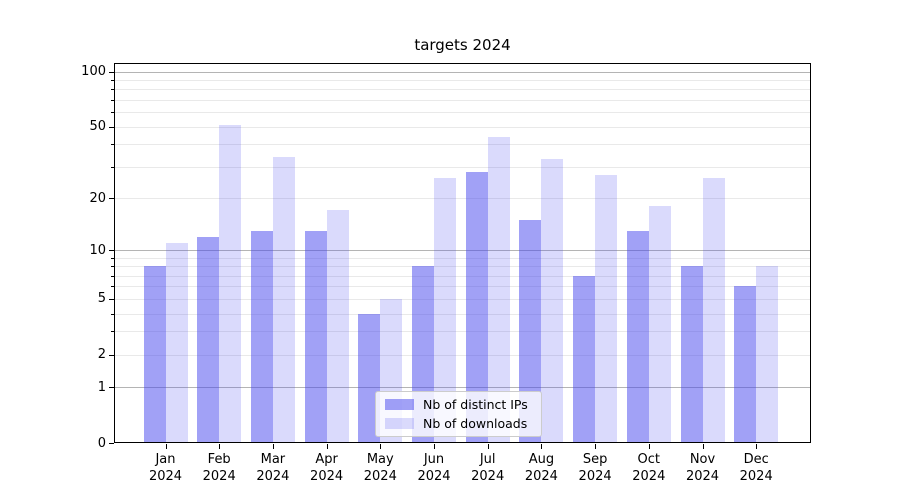  Describe the element at coordinates (713, 310) in the screenshot. I see `bar-downloads-nov` at that location.